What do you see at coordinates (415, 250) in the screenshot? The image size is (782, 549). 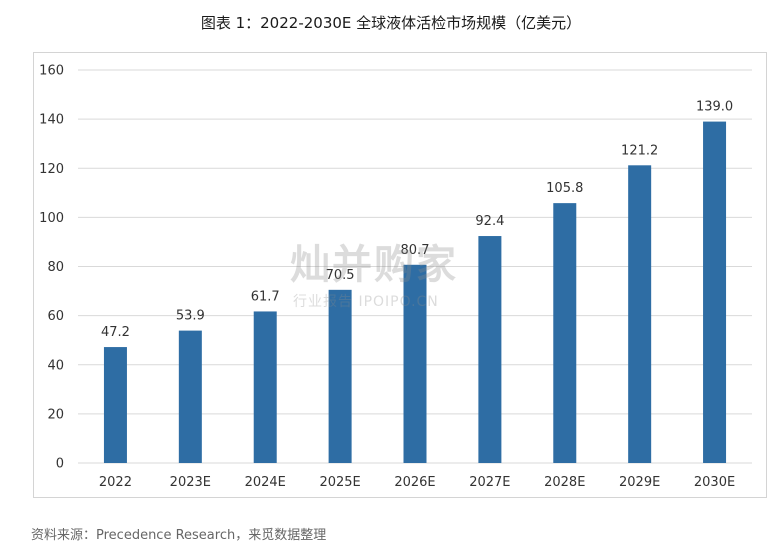 I see `data-label: 80.7` at bounding box center [415, 250].